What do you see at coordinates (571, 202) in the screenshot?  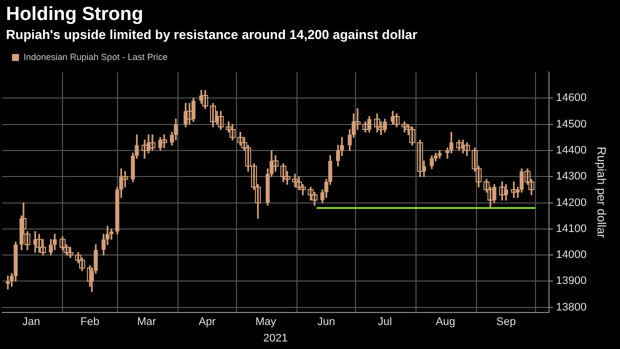 I see `y-tick-label: 14200` at bounding box center [571, 202].